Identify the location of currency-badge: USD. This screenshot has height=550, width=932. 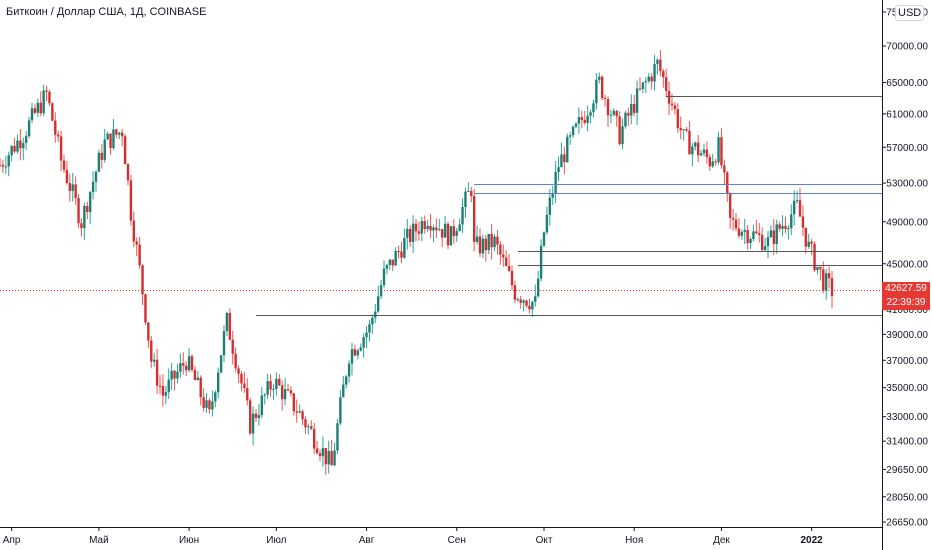
(910, 13).